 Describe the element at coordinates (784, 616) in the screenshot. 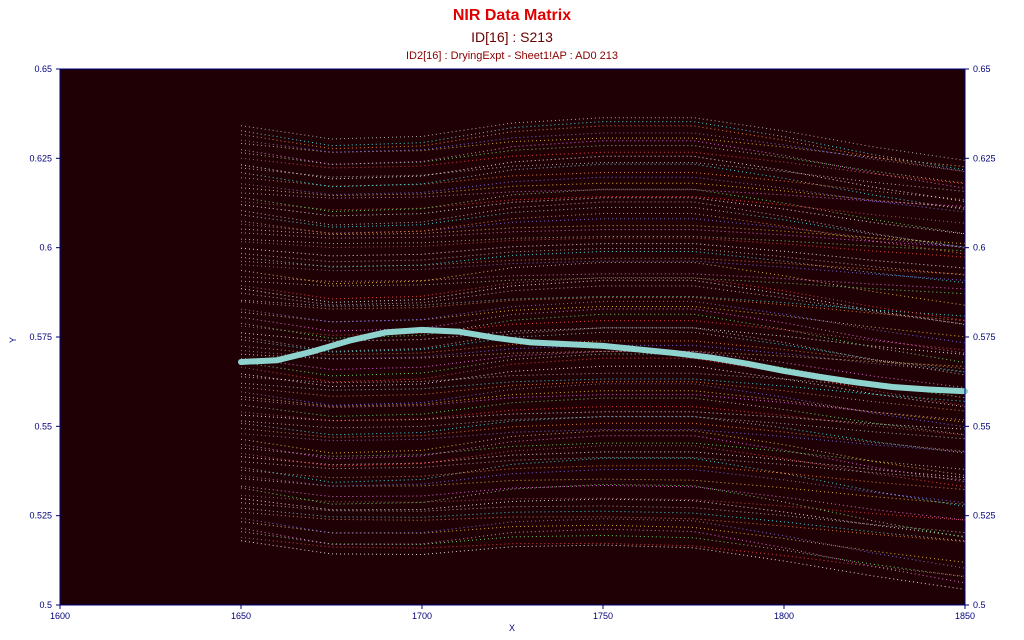

I see `x-tick-label: 1800` at that location.